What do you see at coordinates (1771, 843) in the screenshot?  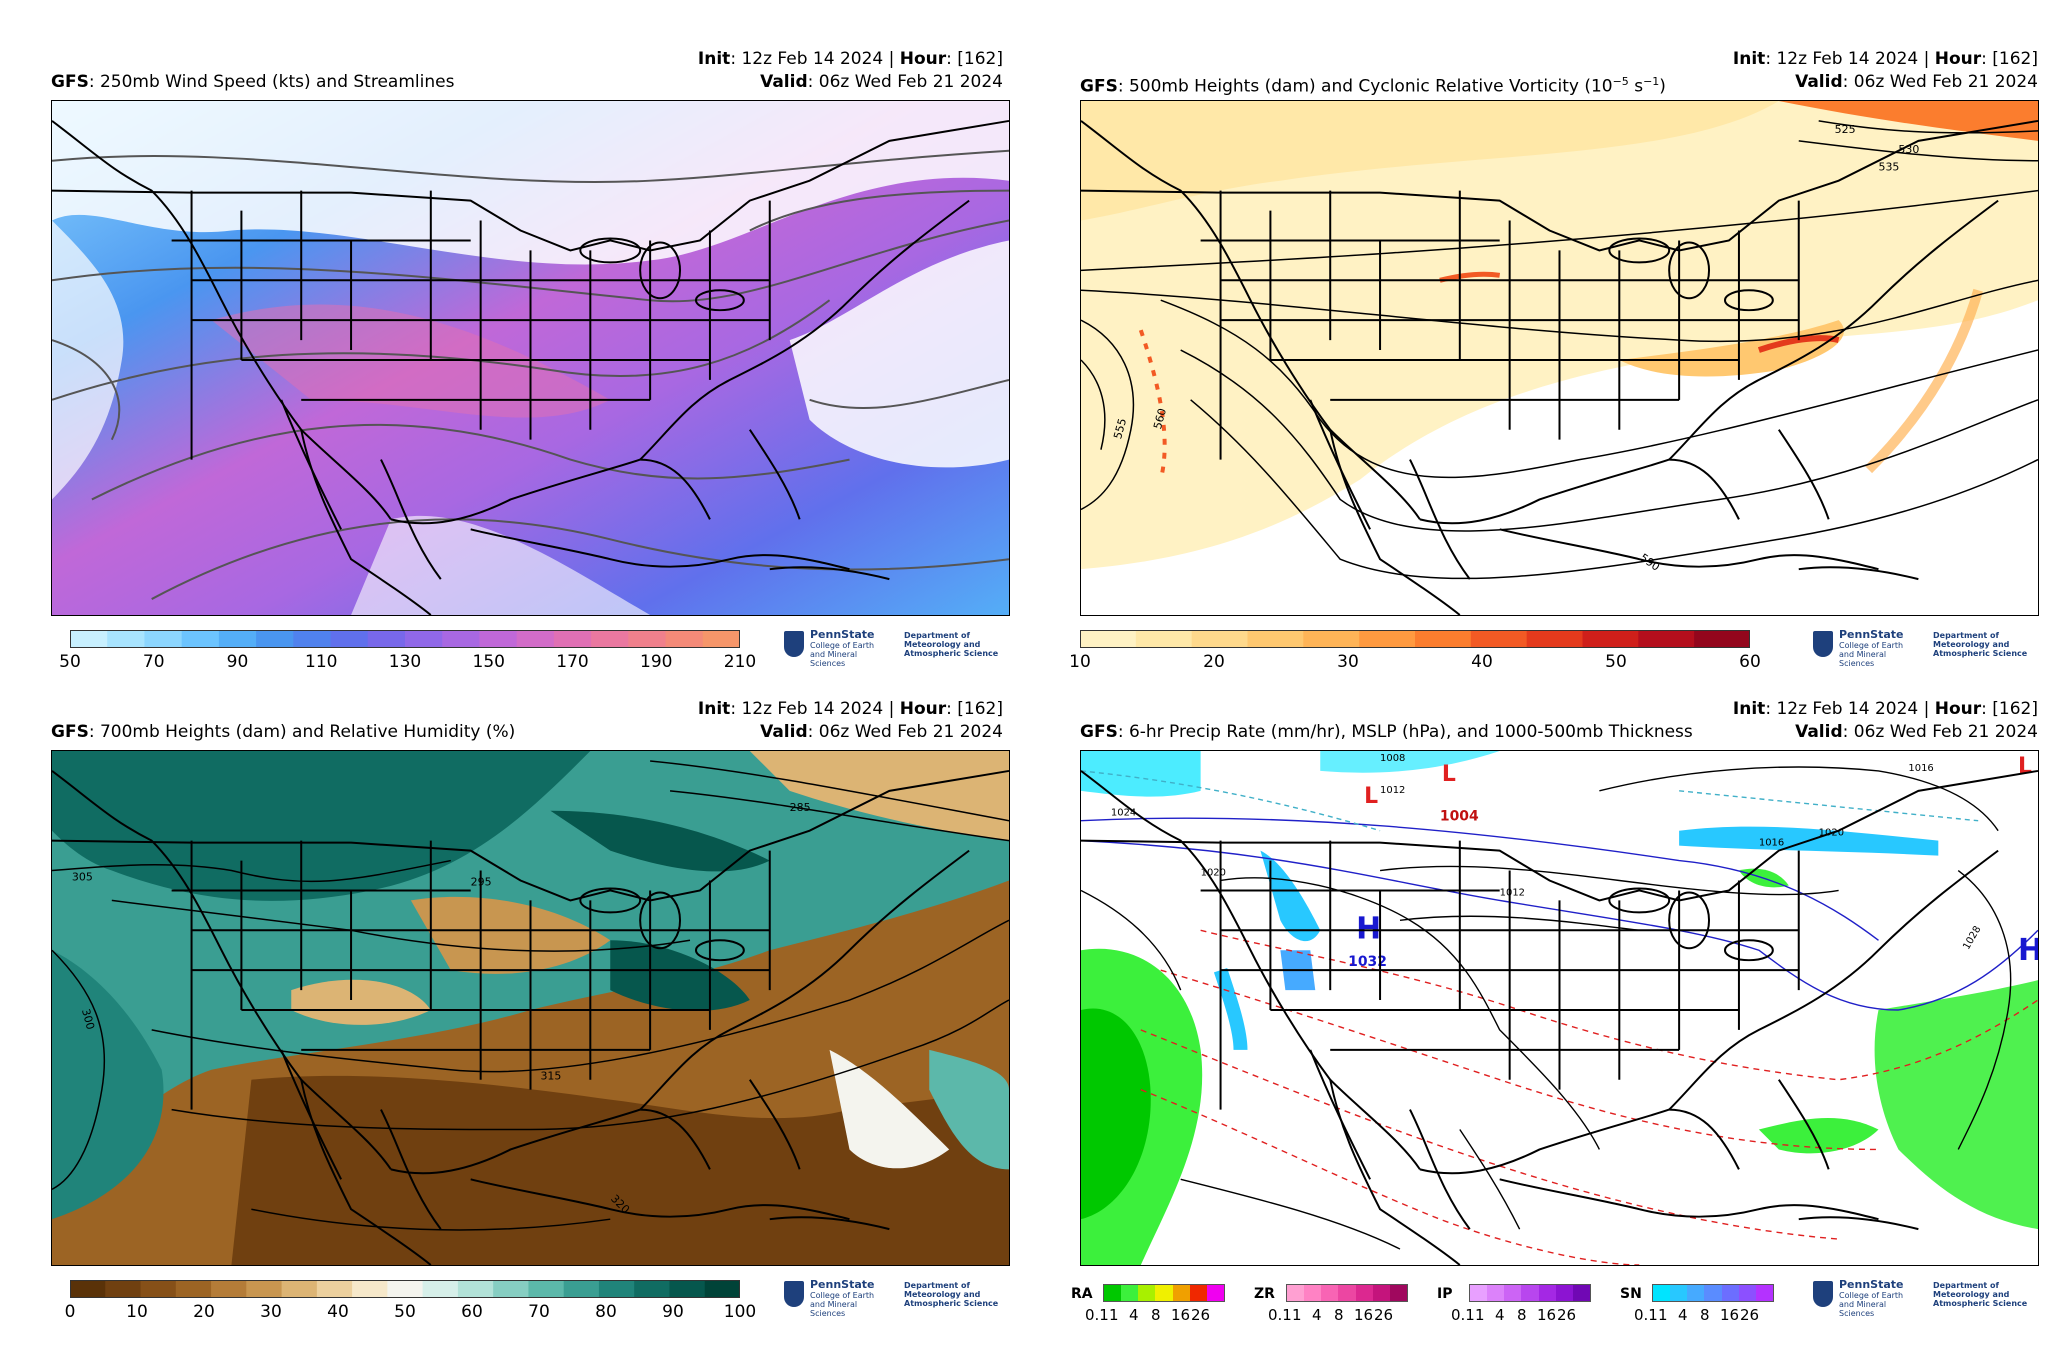 I see `svg-text: 1016` at bounding box center [1771, 843].